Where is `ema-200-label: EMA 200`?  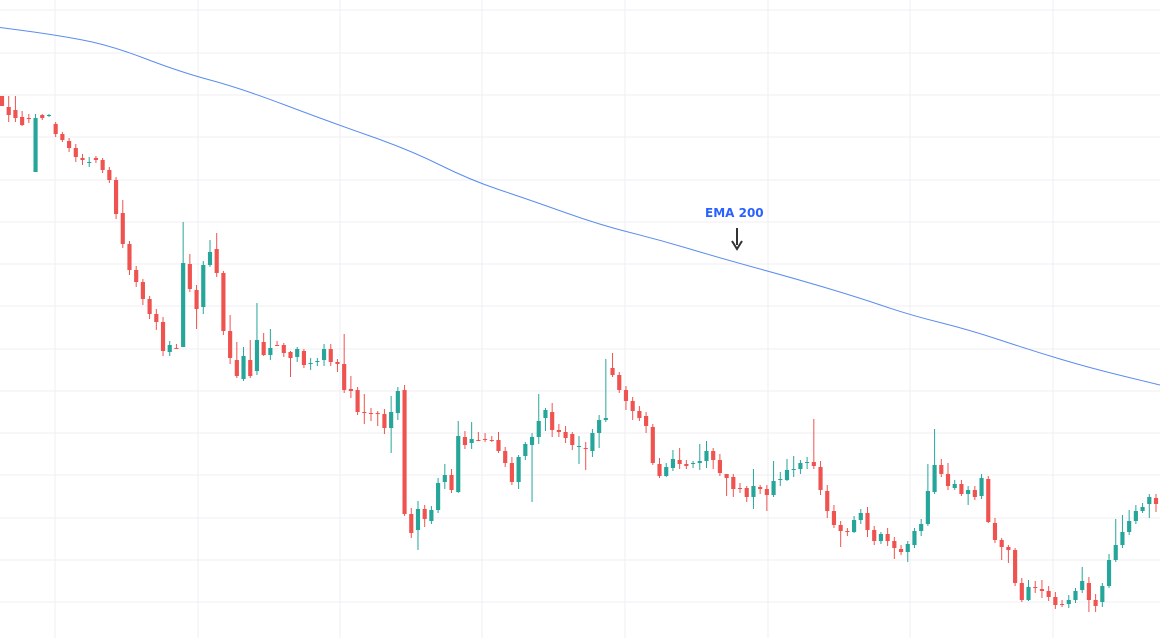 ema-200-label: EMA 200 is located at coordinates (734, 213).